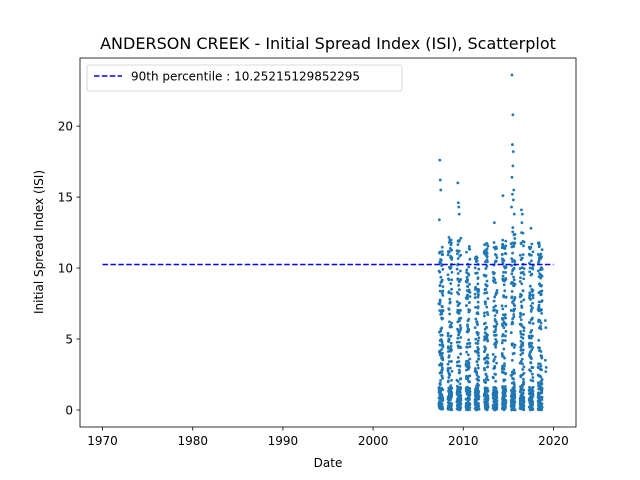 The width and height of the screenshot is (640, 480). I want to click on y-tick-label: 5, so click(69, 339).